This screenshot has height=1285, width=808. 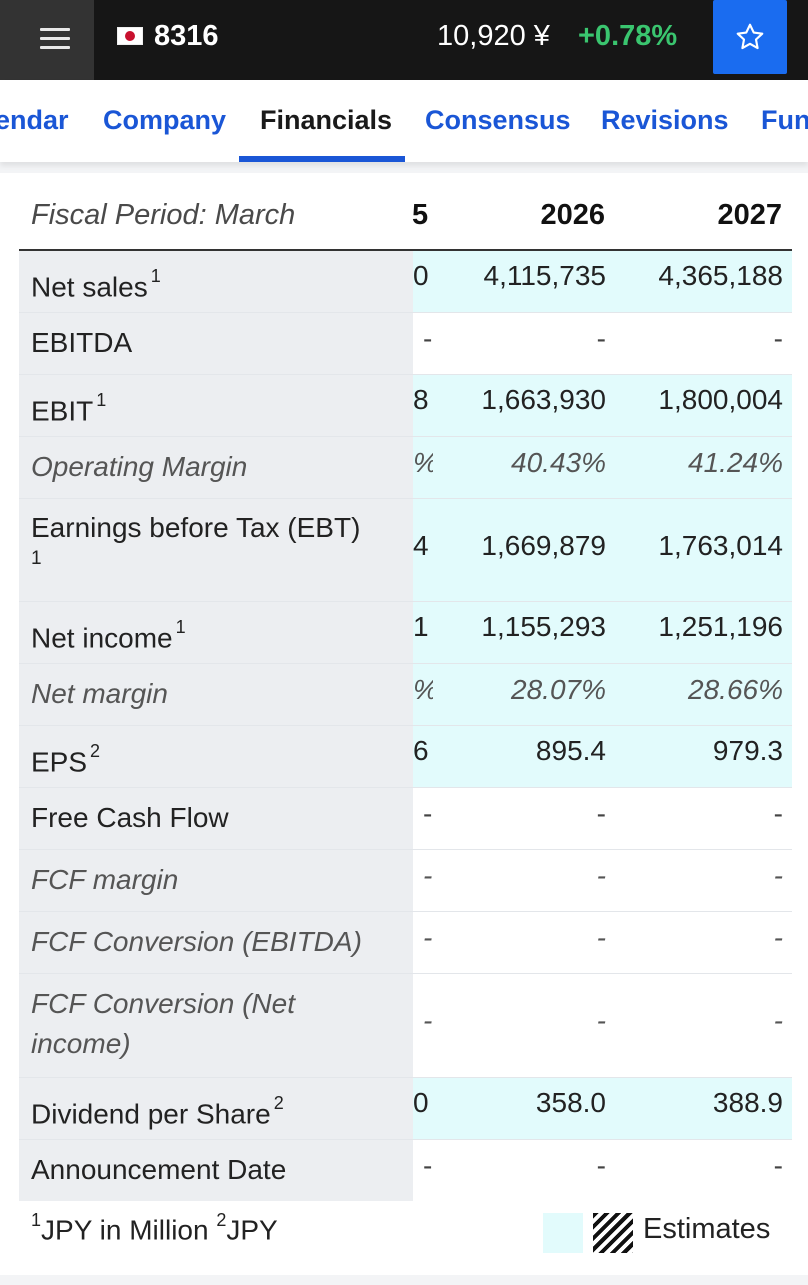 I want to click on row-label: FCF margin, so click(x=105, y=879).